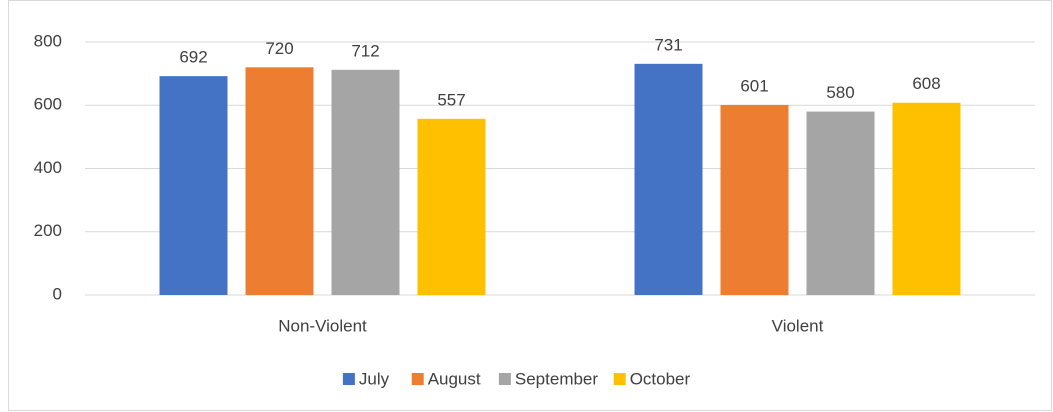  What do you see at coordinates (454, 378) in the screenshot?
I see `legend-label: August` at bounding box center [454, 378].